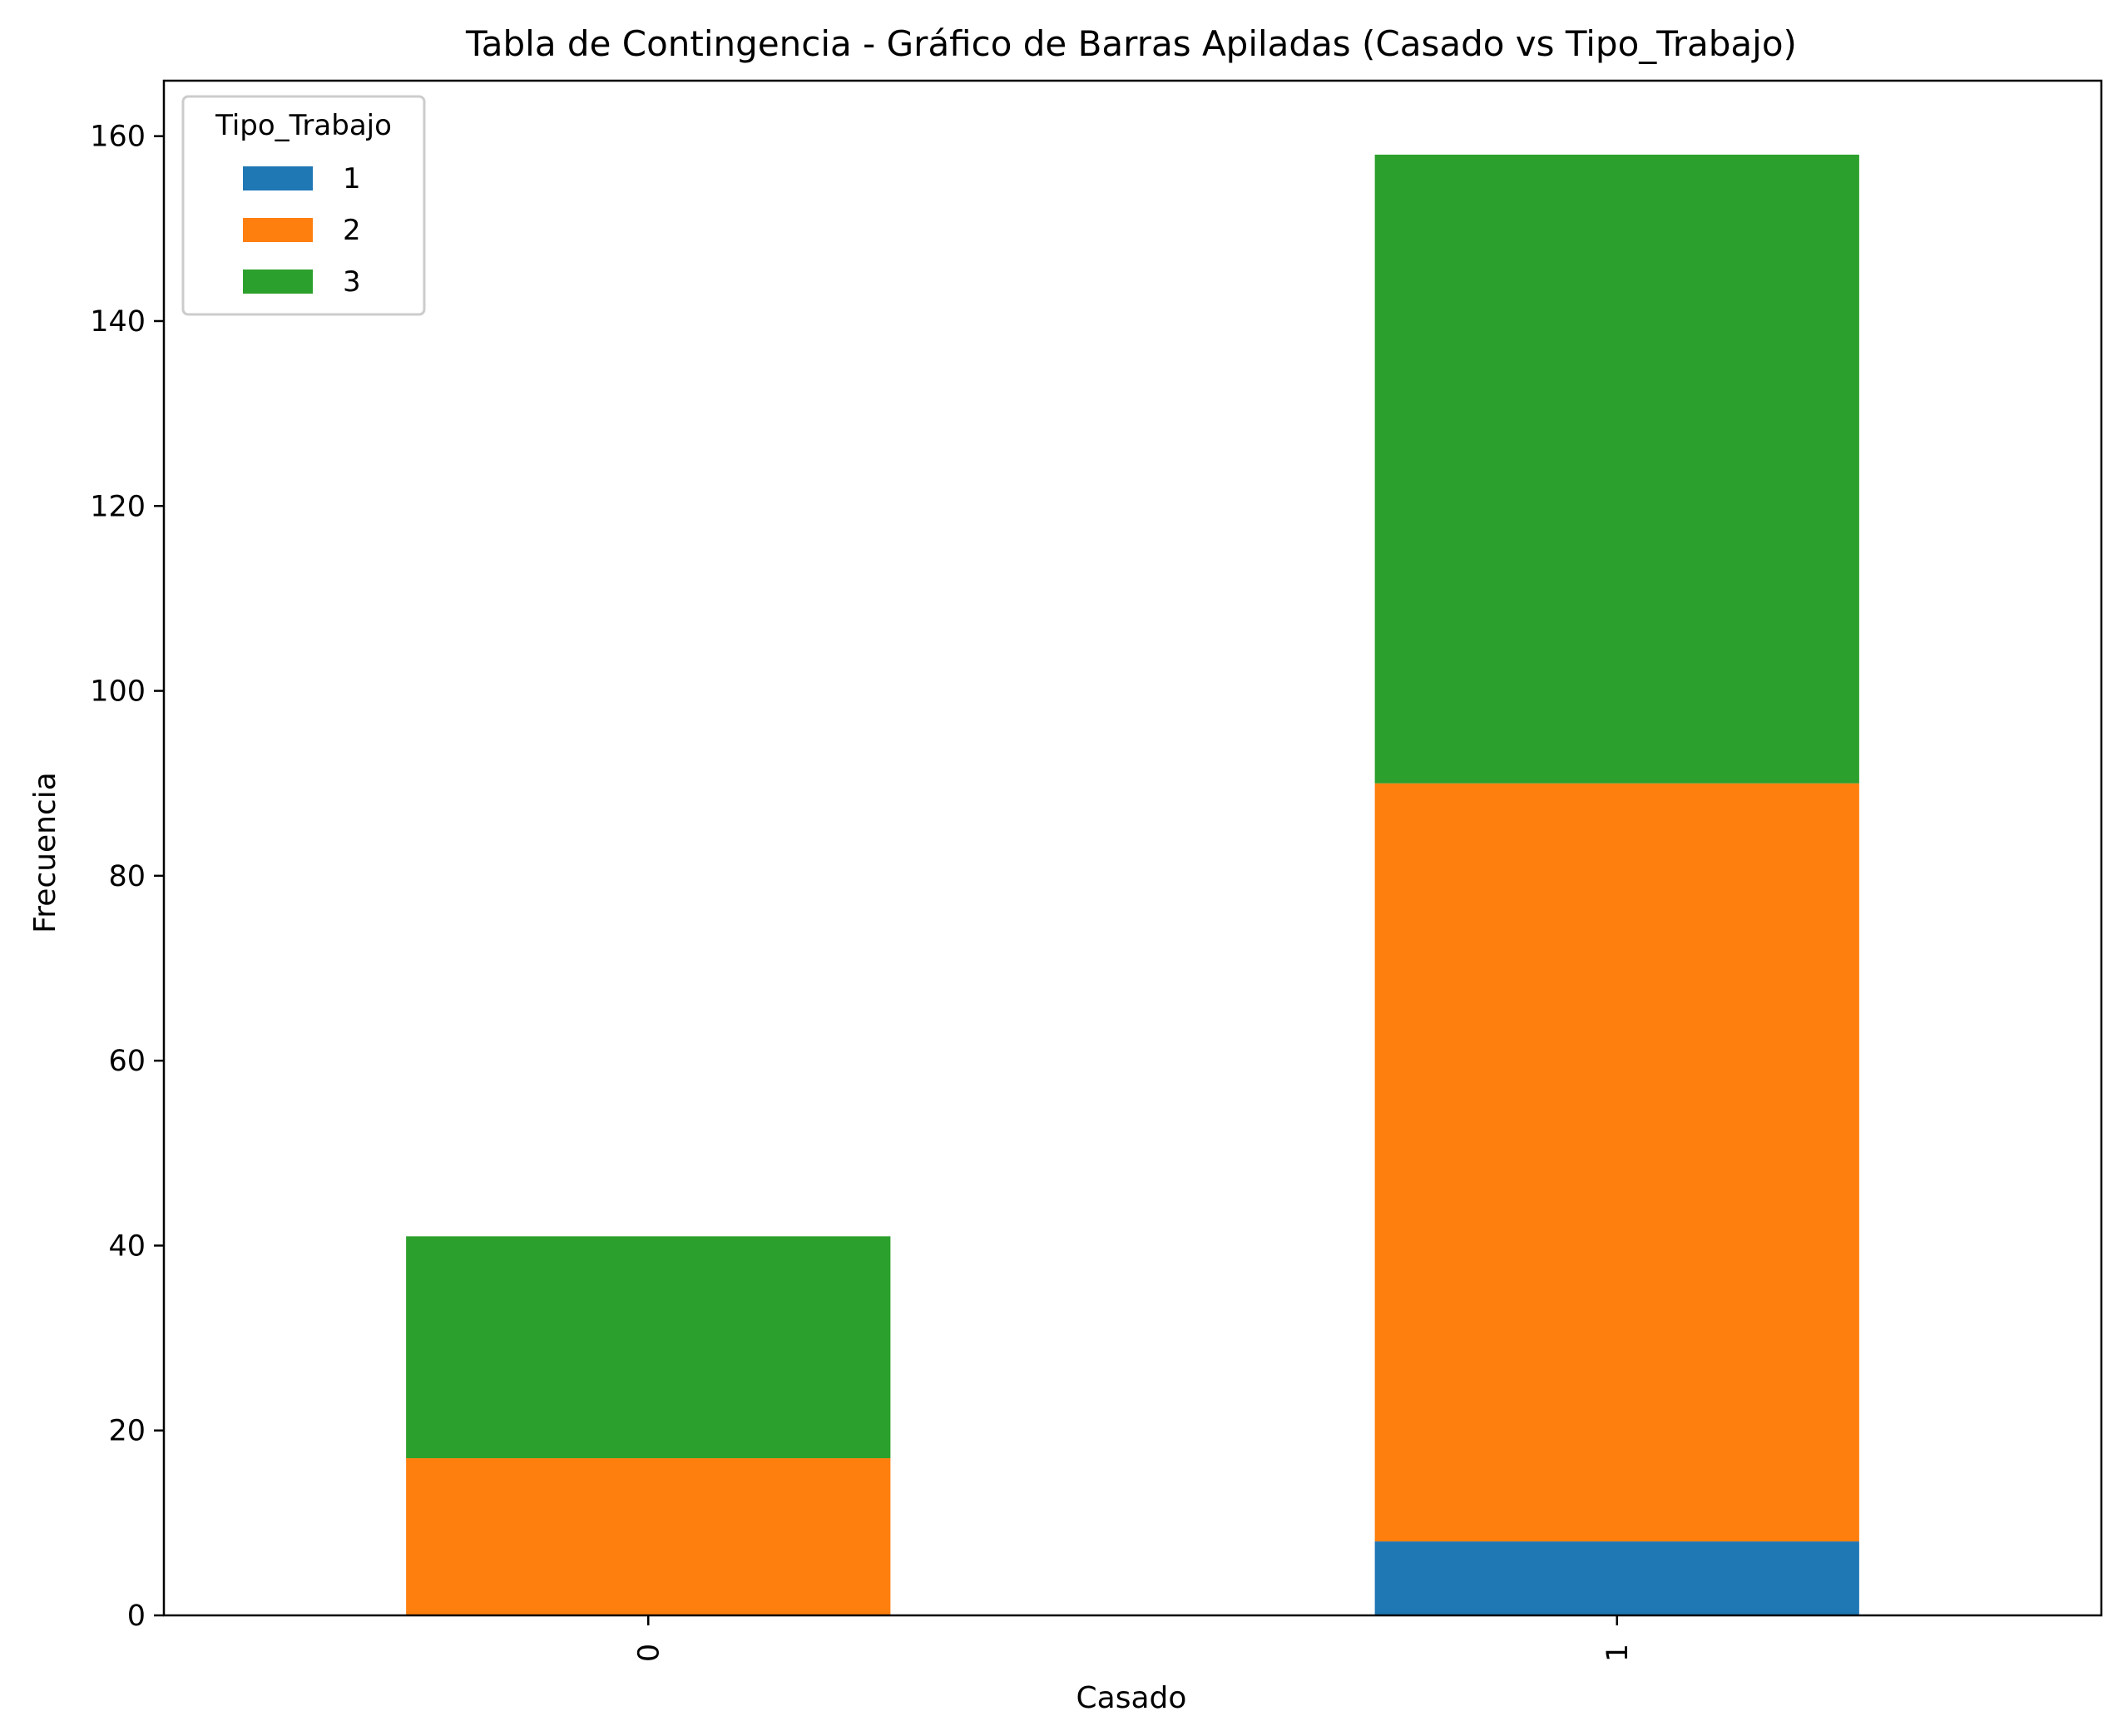 The image size is (2123, 1736). Describe the element at coordinates (352, 230) in the screenshot. I see `legend-label-2: 2` at that location.